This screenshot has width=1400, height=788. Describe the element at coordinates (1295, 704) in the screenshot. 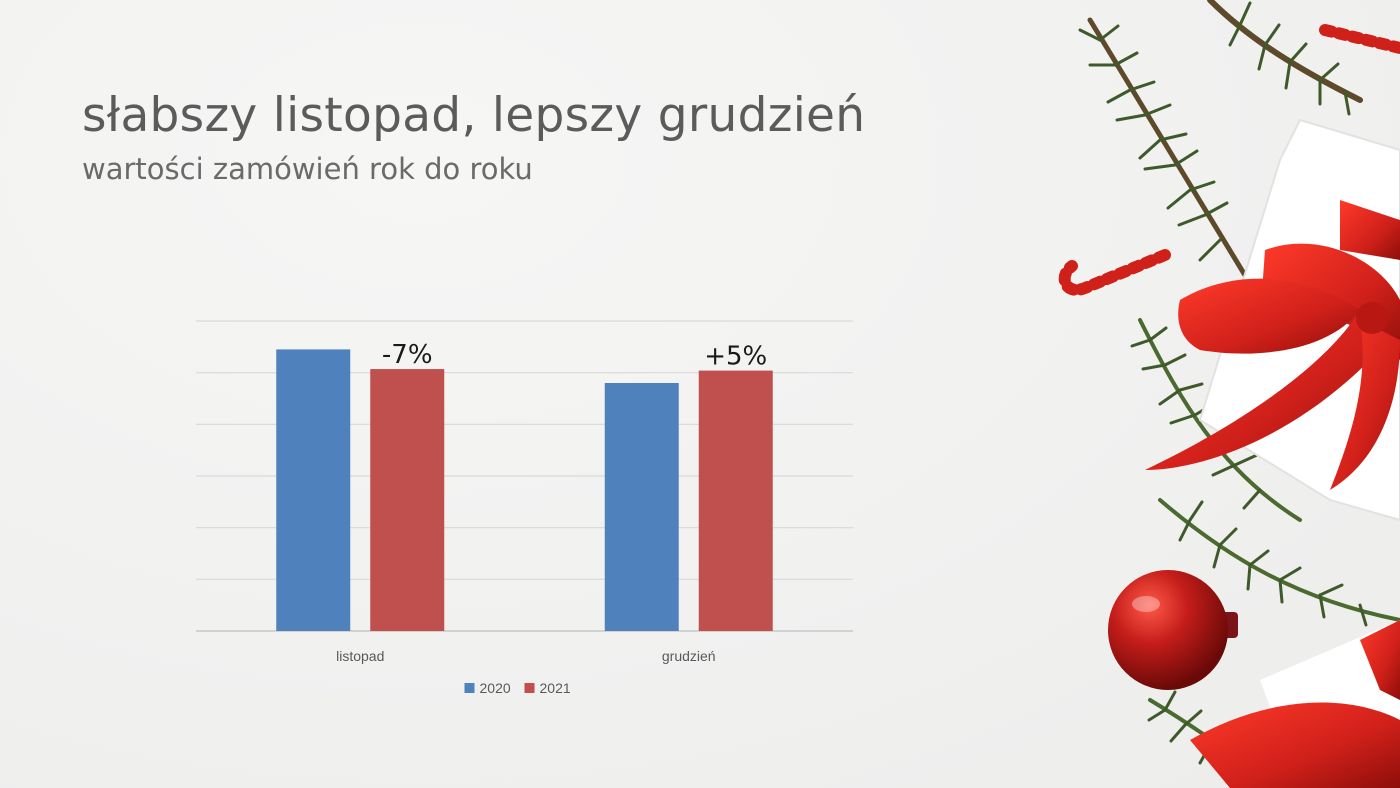

I see `gift-box-bottom-icon` at that location.